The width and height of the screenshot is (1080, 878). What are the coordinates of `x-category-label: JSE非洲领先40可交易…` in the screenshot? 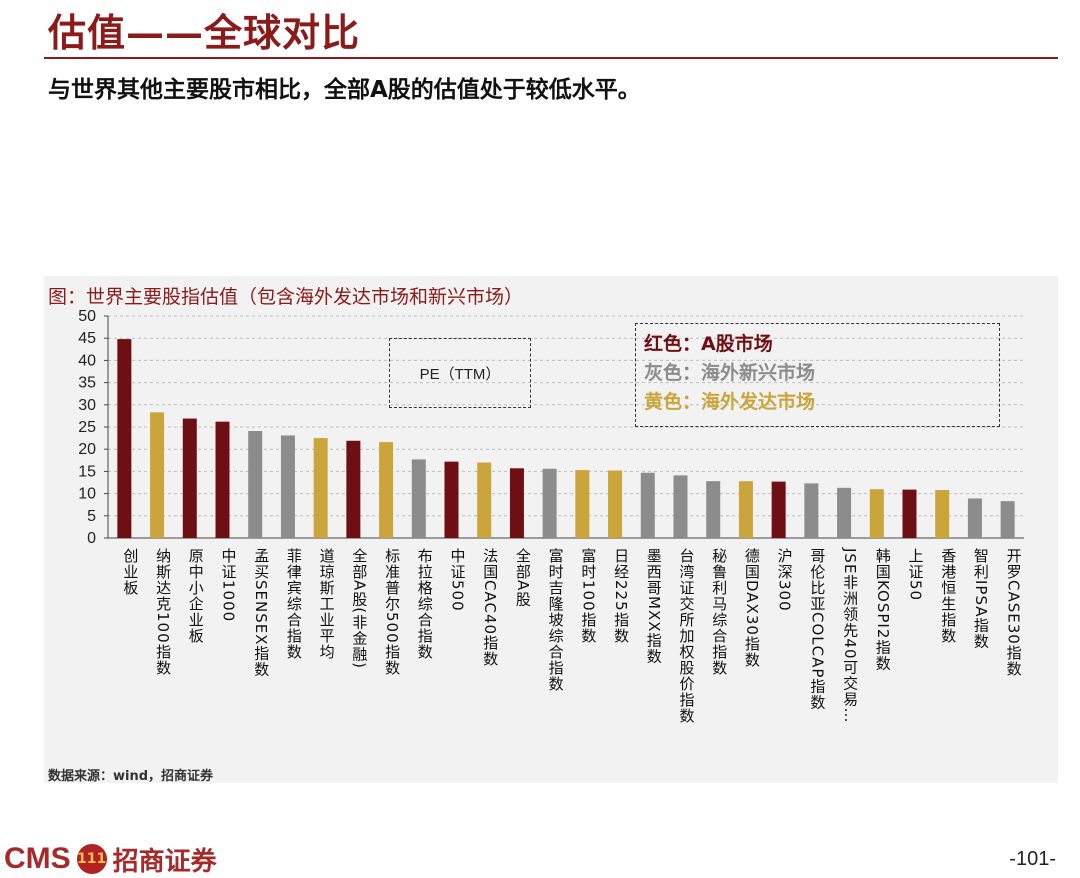 It's located at (850, 635).